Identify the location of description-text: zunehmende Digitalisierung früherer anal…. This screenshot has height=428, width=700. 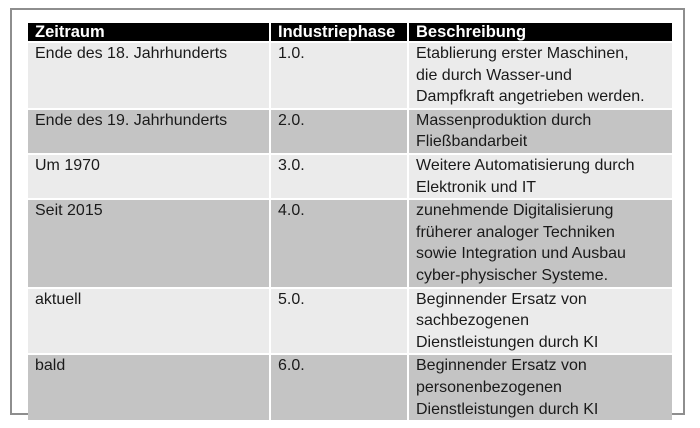
(521, 243).